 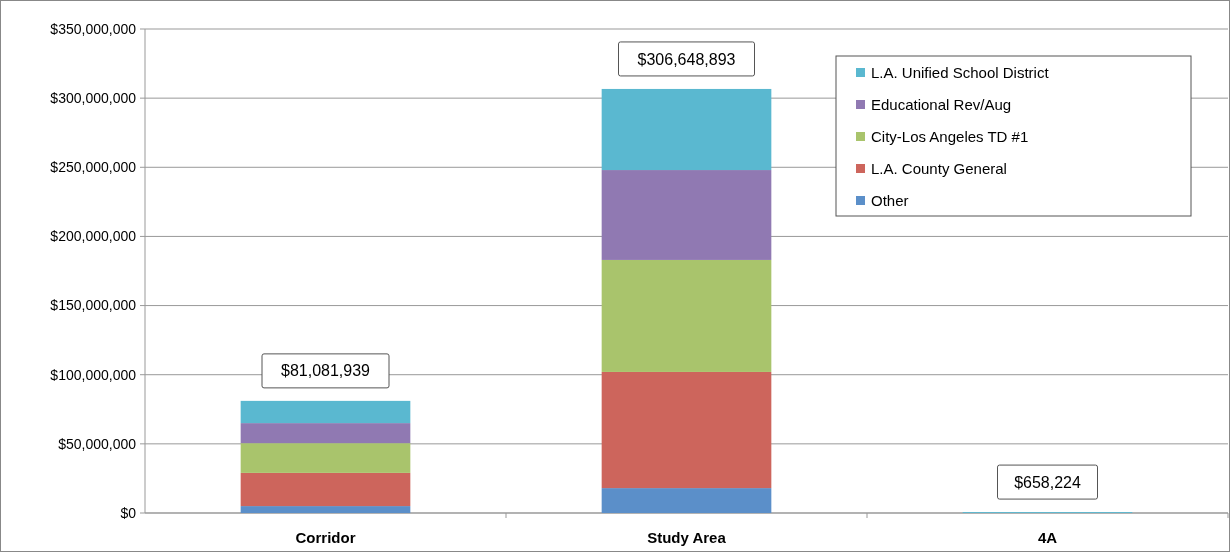 I want to click on legend-label: L.A. County General, so click(x=939, y=169).